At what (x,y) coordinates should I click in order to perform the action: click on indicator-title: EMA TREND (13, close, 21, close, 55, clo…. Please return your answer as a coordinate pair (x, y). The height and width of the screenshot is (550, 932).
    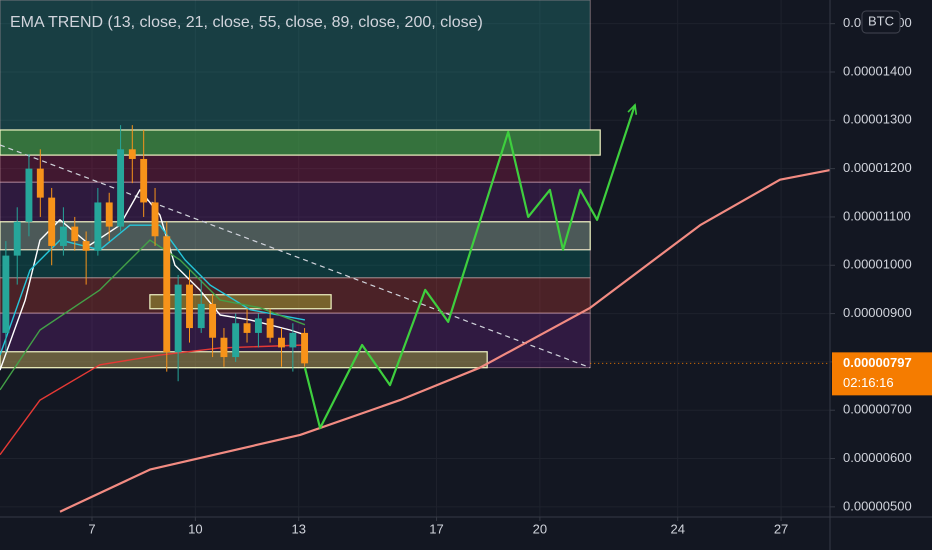
    Looking at the image, I should click on (246, 22).